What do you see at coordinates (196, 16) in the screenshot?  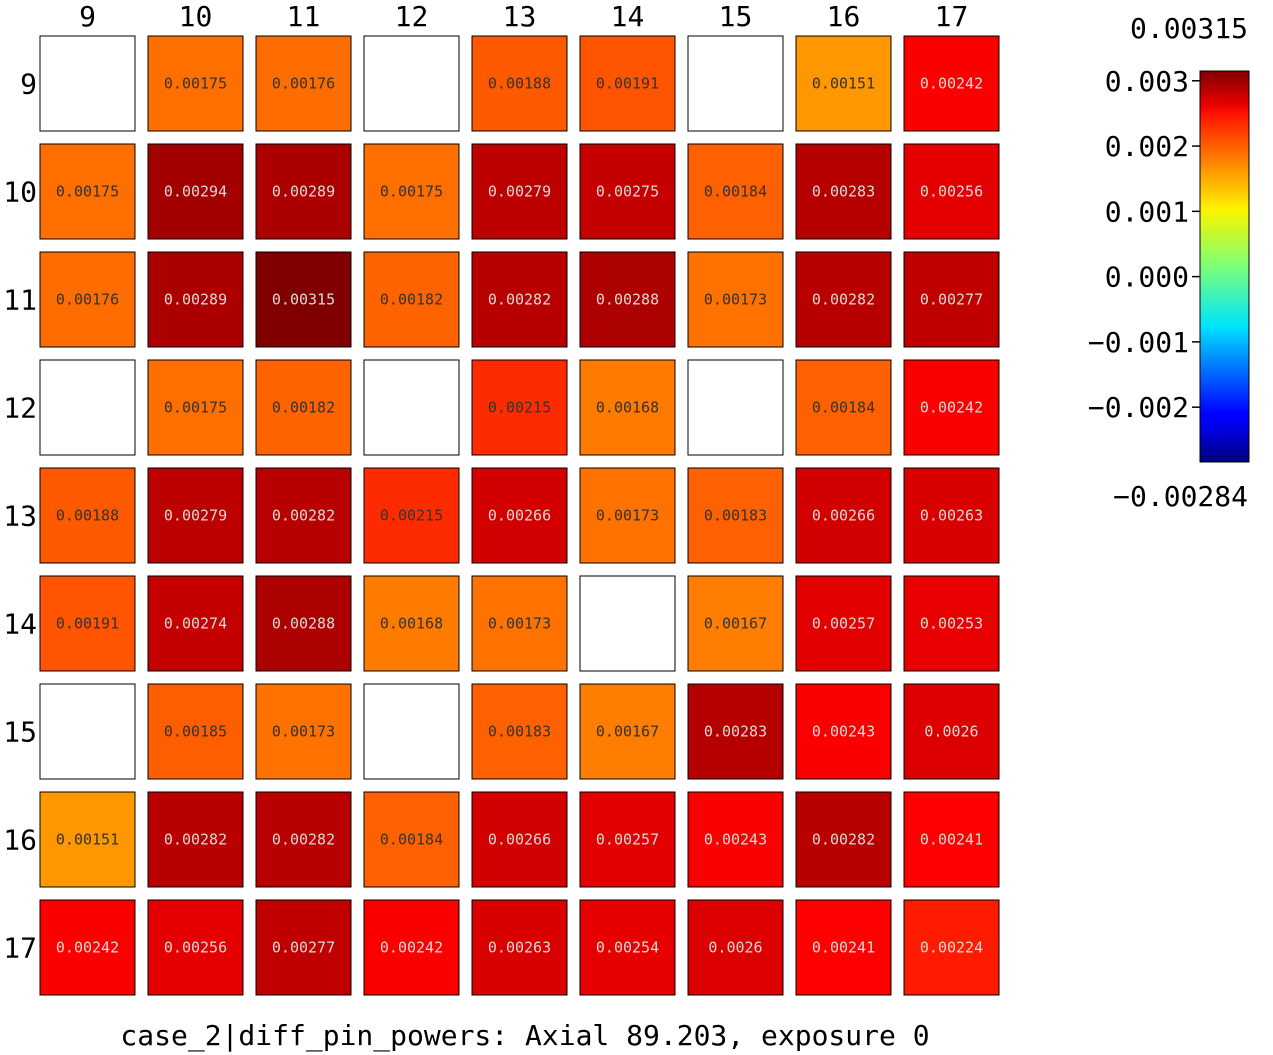 I see `x-tick-label: 10` at bounding box center [196, 16].